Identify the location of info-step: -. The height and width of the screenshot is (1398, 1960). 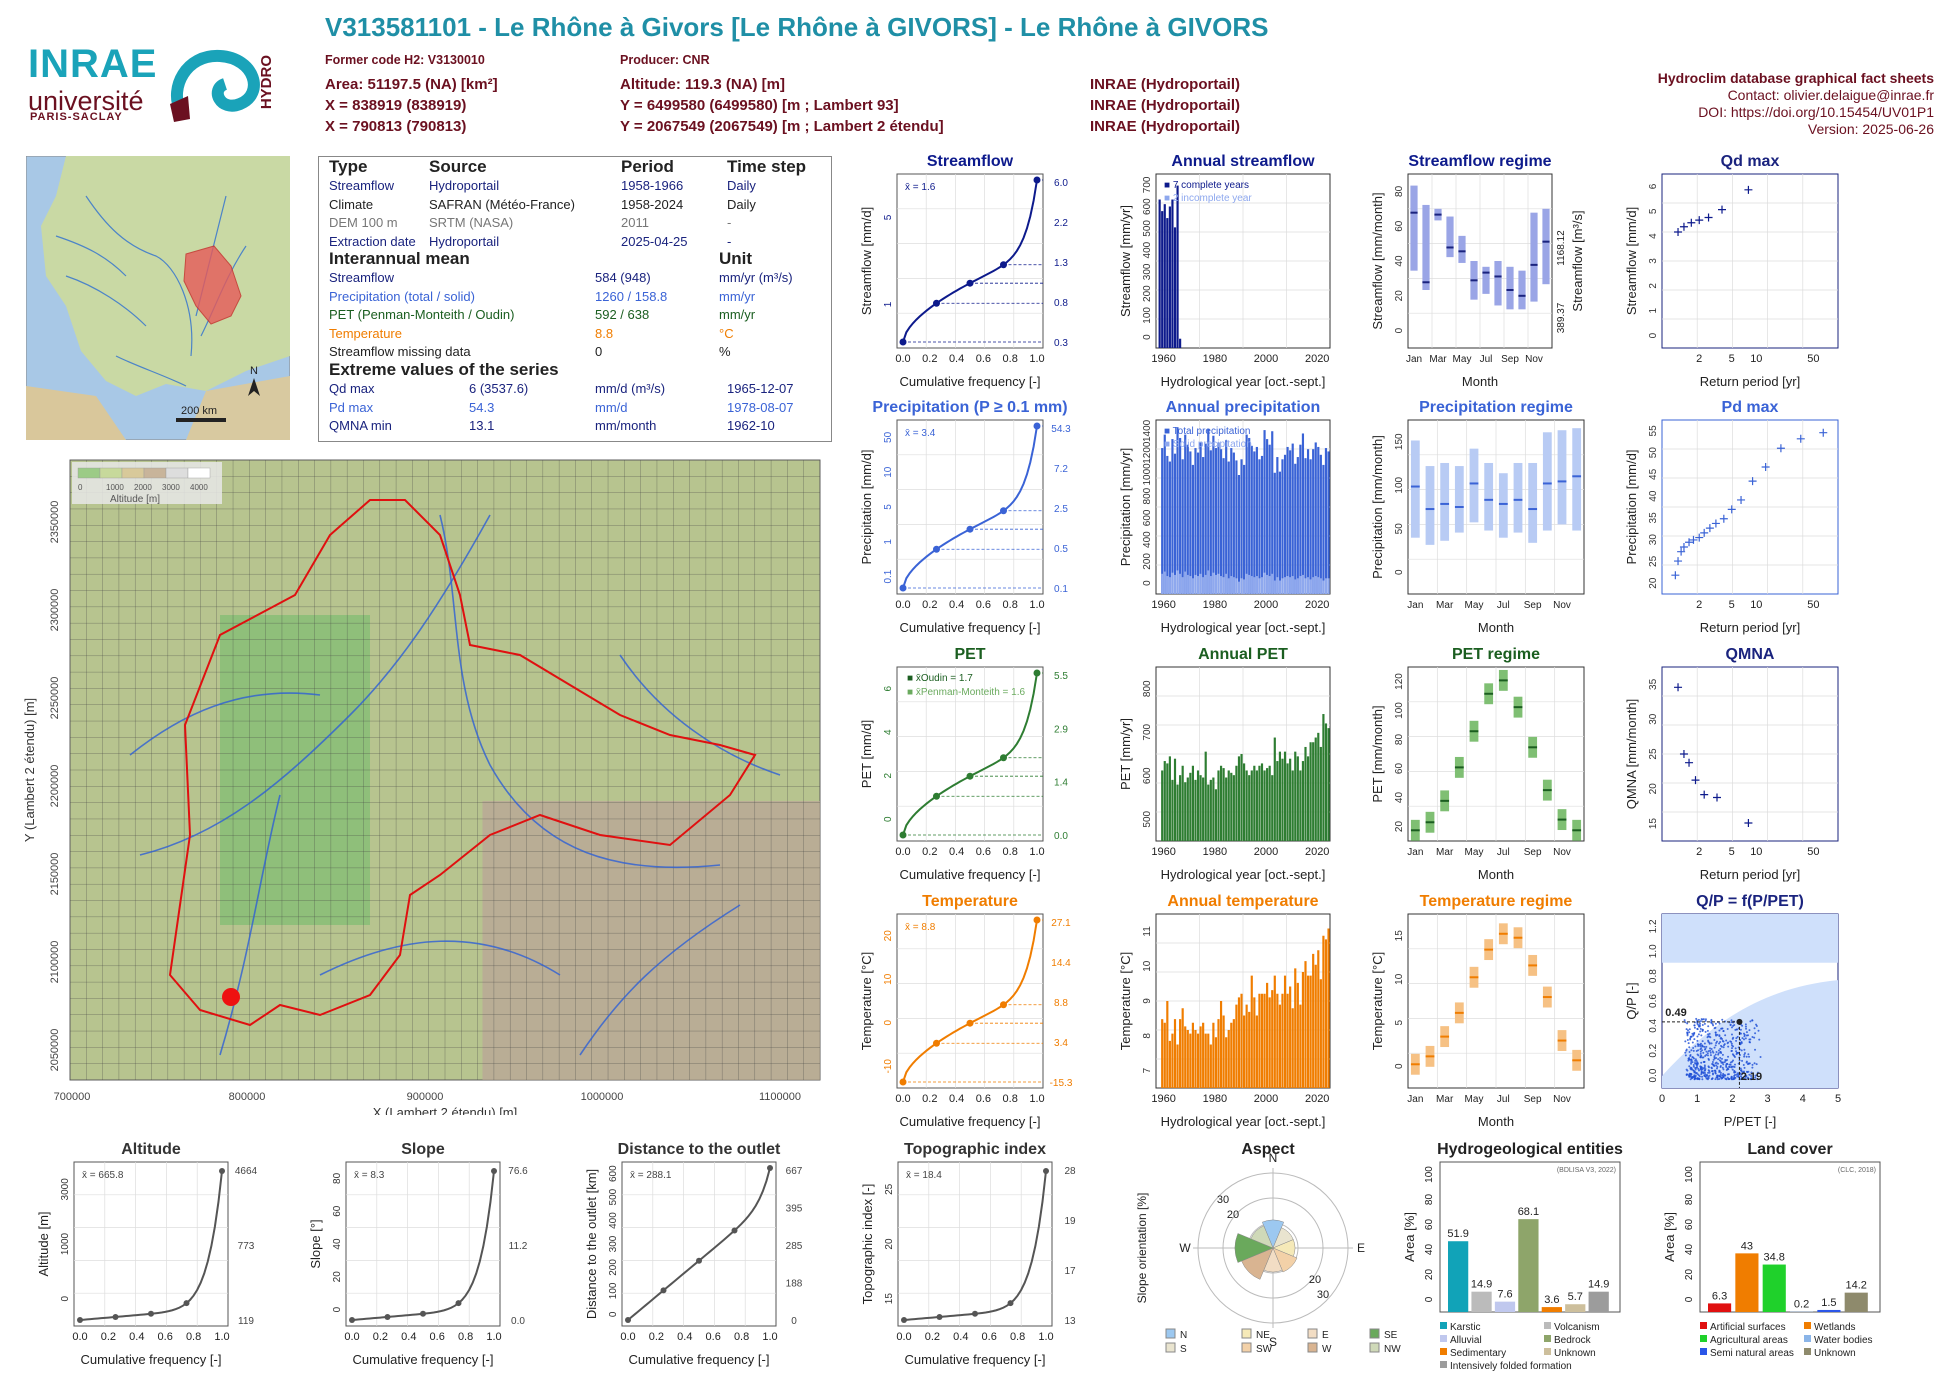
(729, 241).